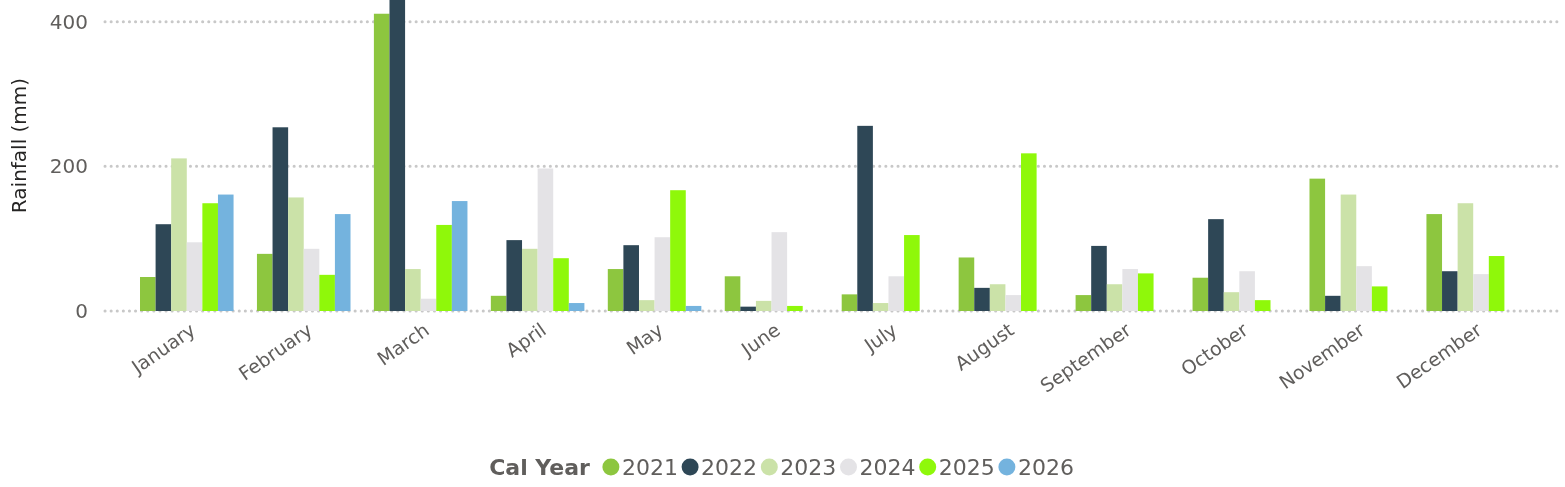  Describe the element at coordinates (808, 467) in the screenshot. I see `legend-label: 2023` at that location.